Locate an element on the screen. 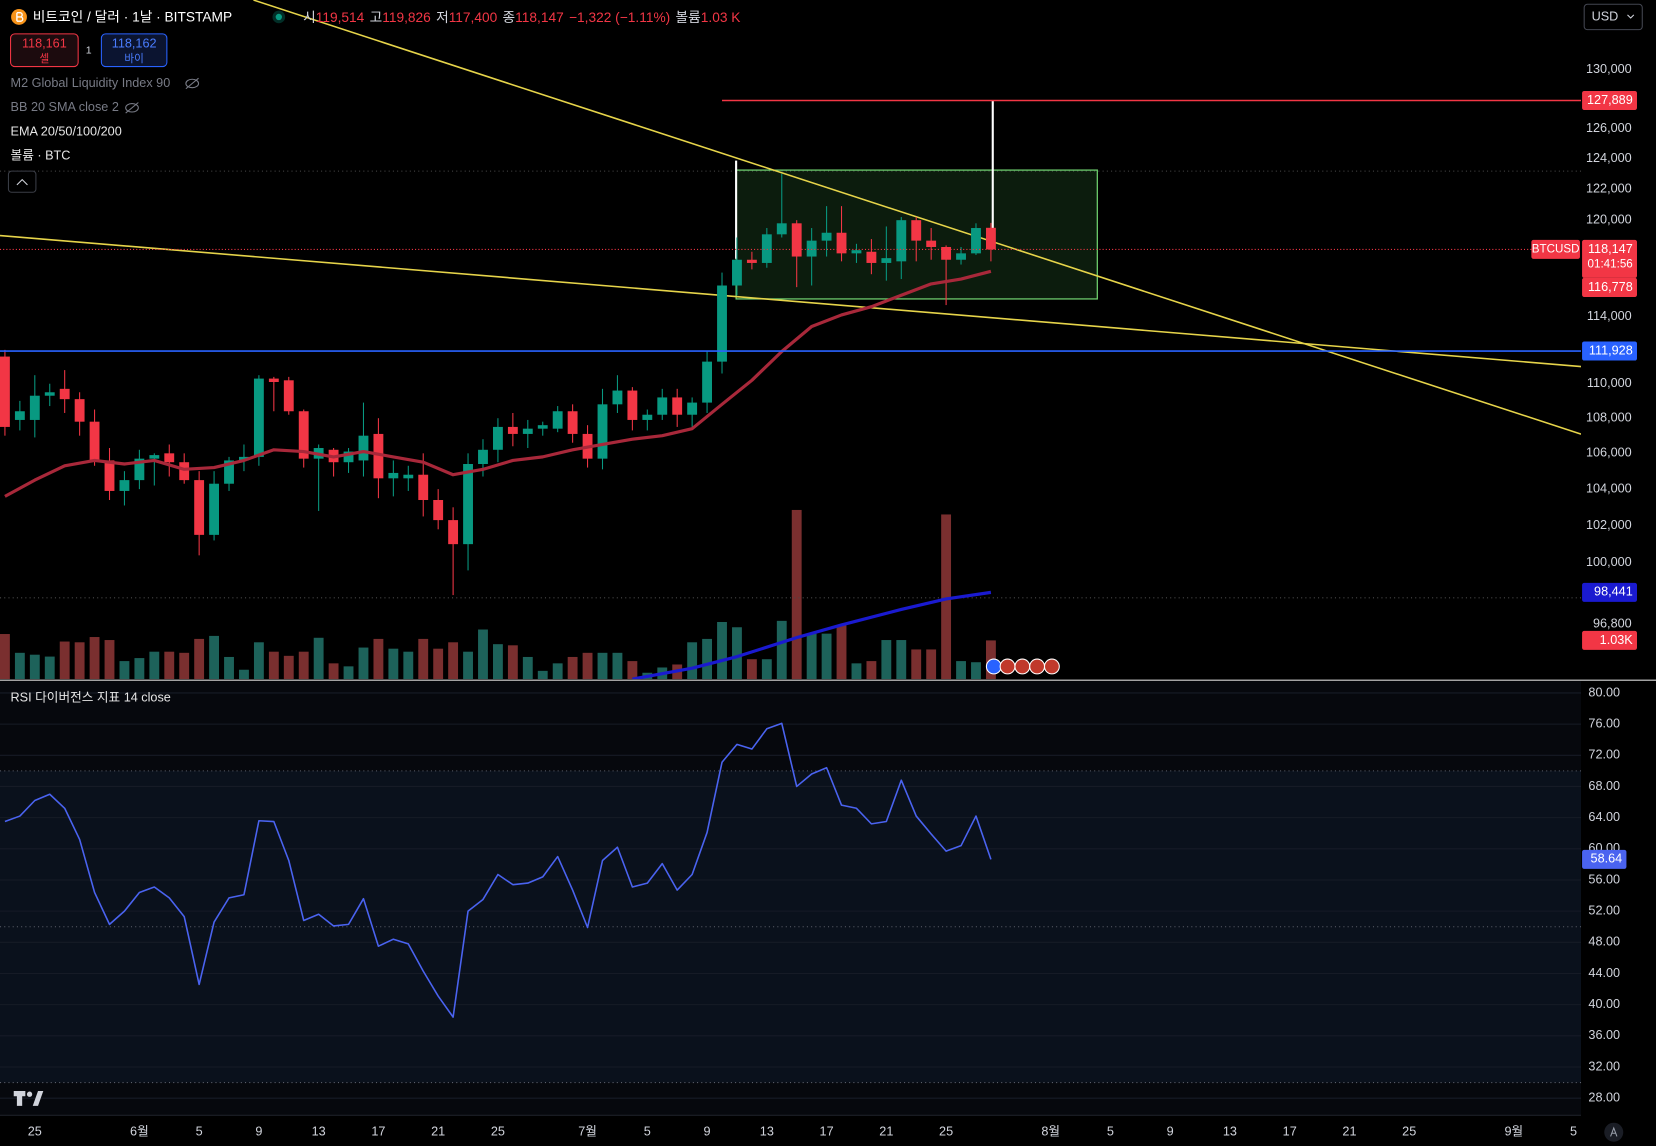  ema-200-line is located at coordinates (812, 635).